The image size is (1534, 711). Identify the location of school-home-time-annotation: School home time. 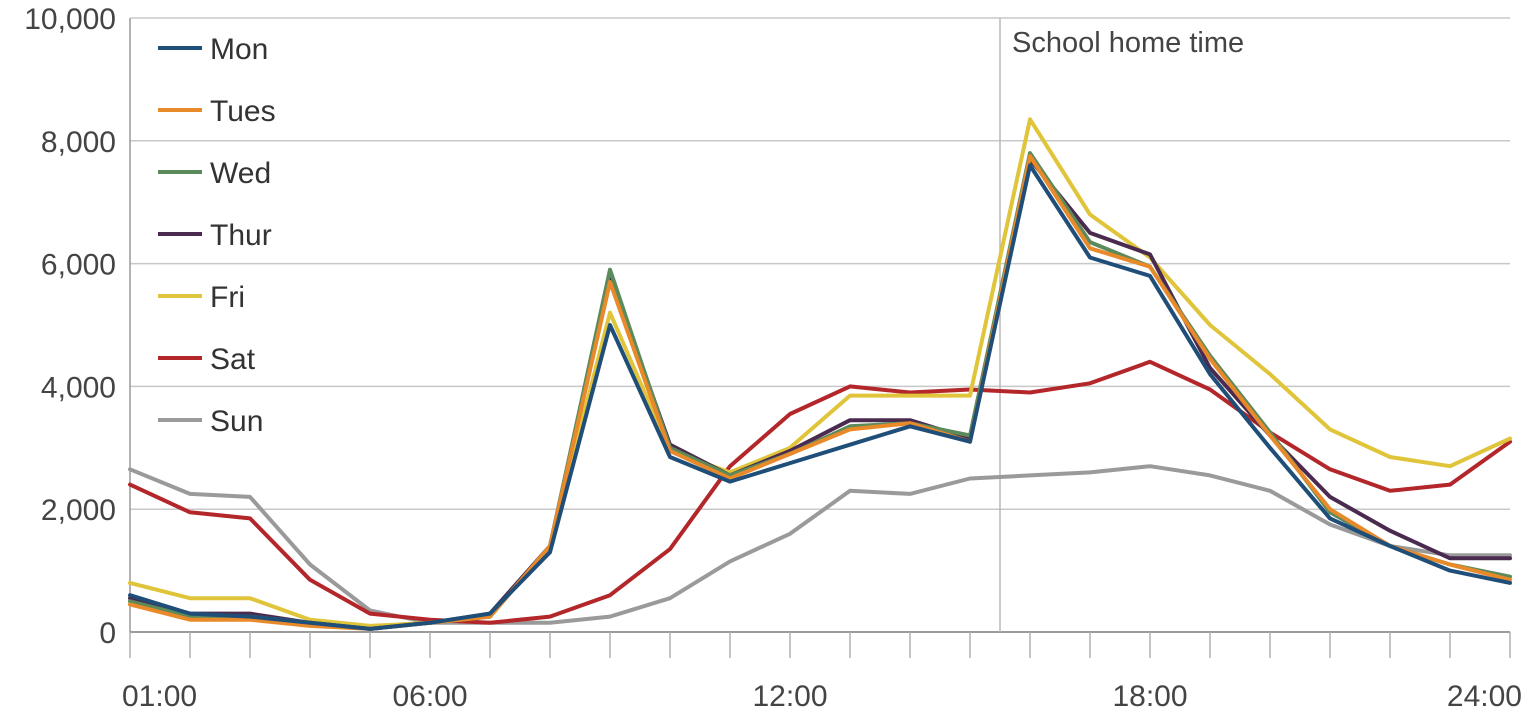
(1121, 325).